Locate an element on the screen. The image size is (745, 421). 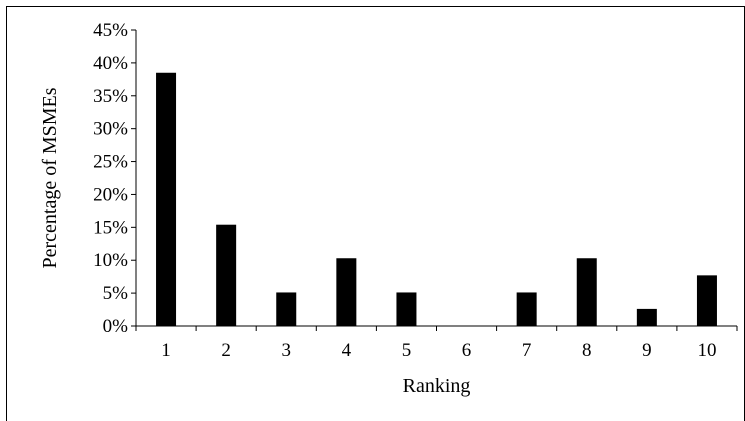
x-tick-label: 4 is located at coordinates (347, 350).